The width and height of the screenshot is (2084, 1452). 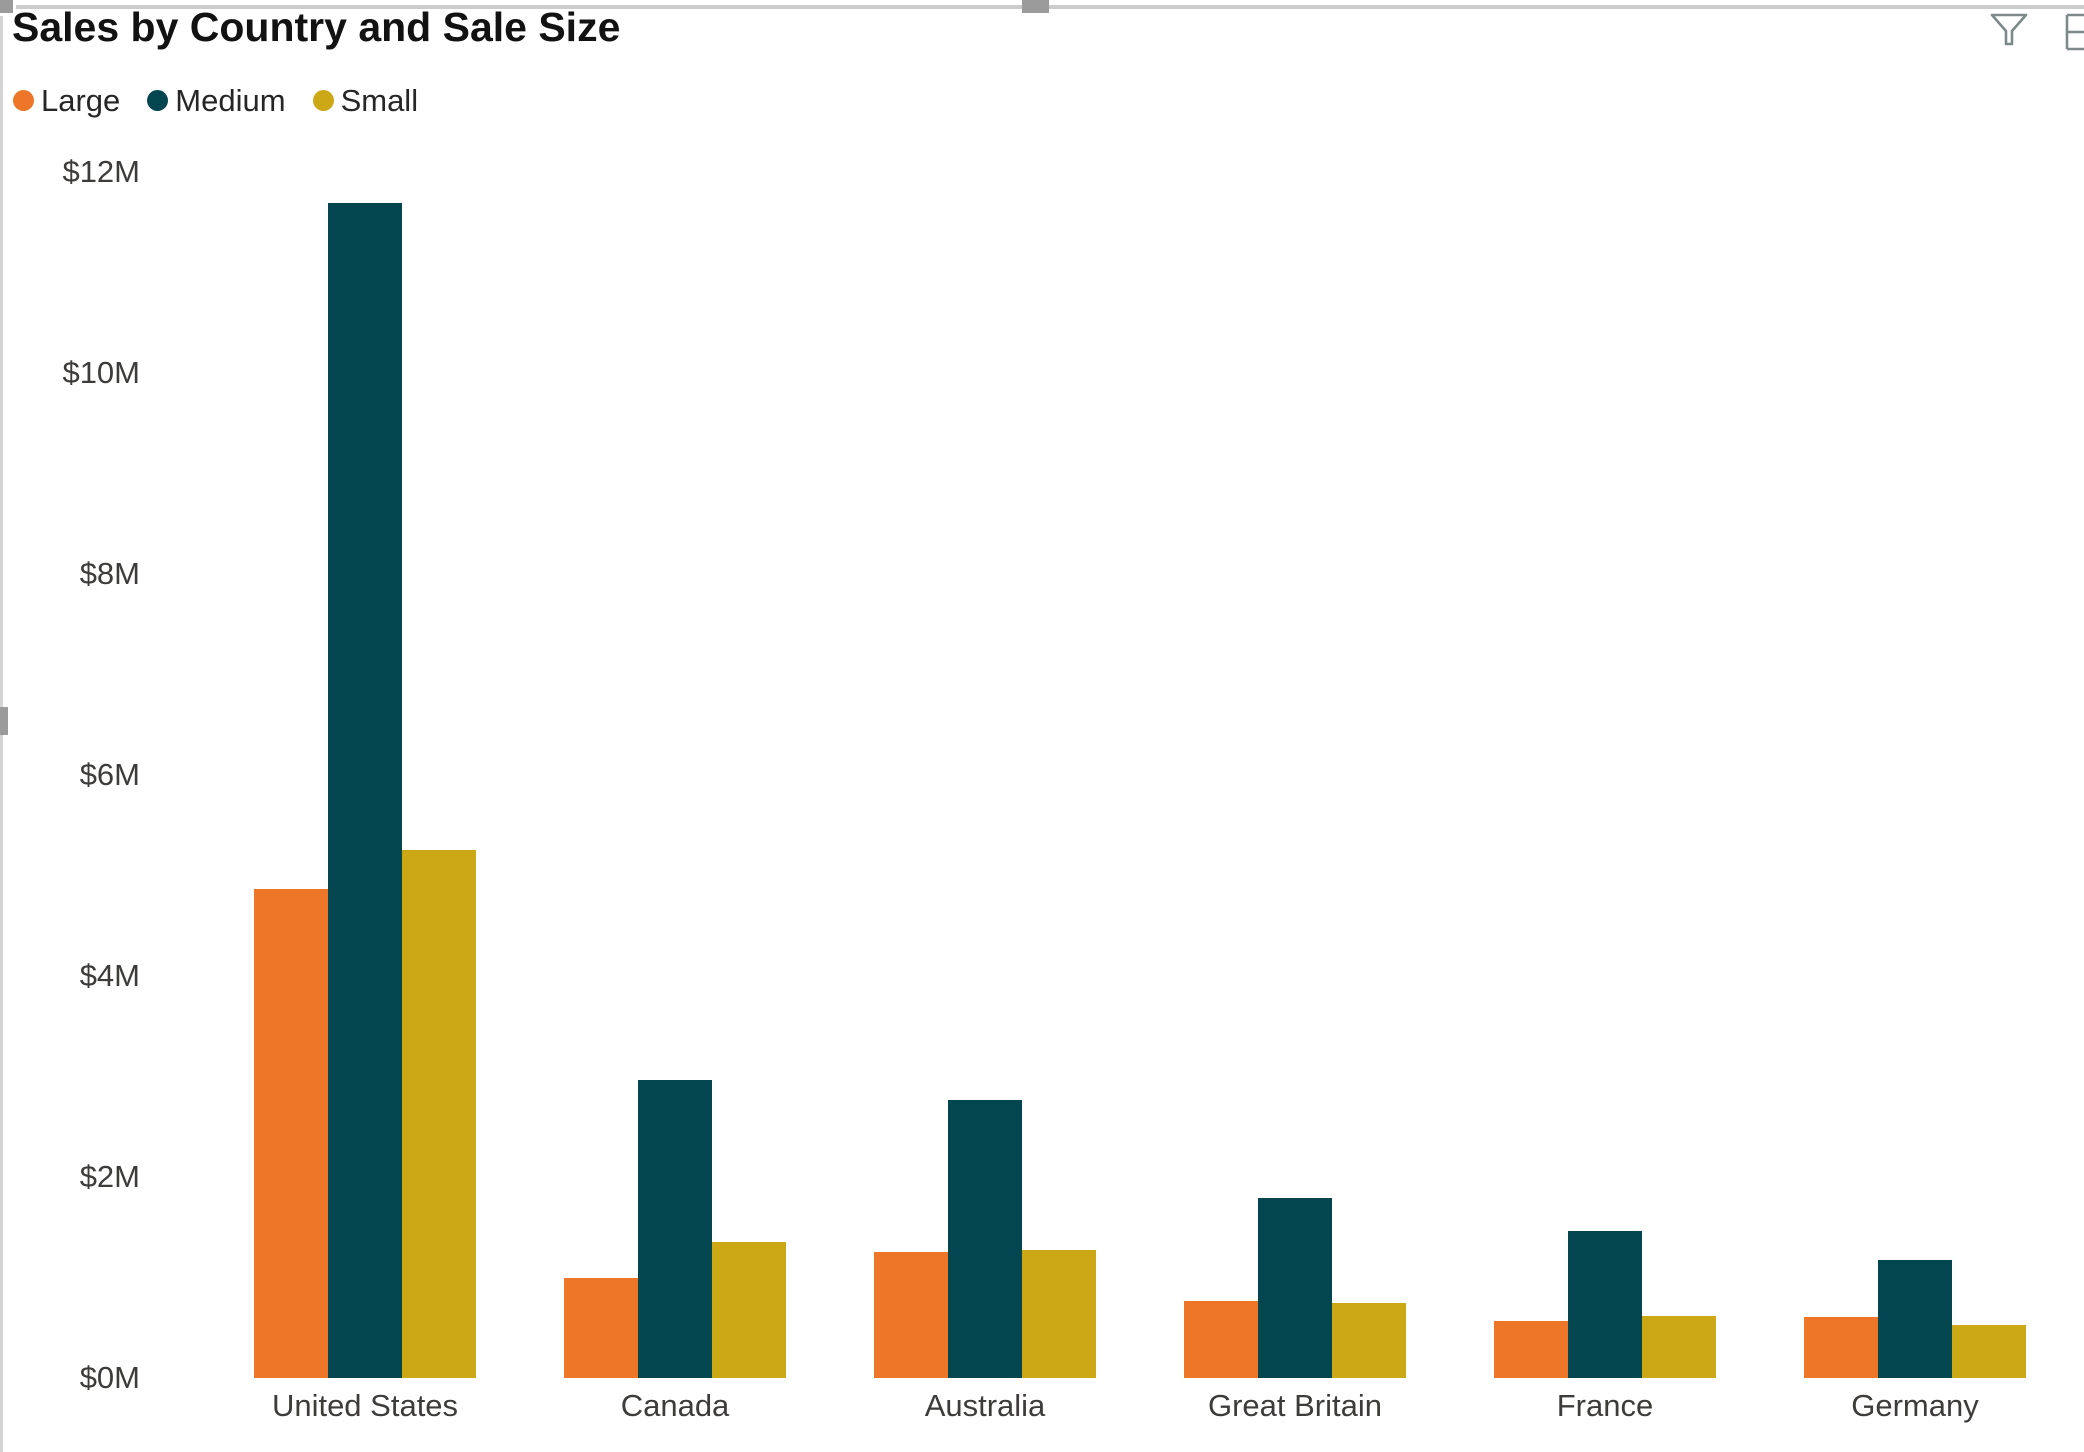 I want to click on y-axis-tick-label: $2M, so click(x=109, y=1176).